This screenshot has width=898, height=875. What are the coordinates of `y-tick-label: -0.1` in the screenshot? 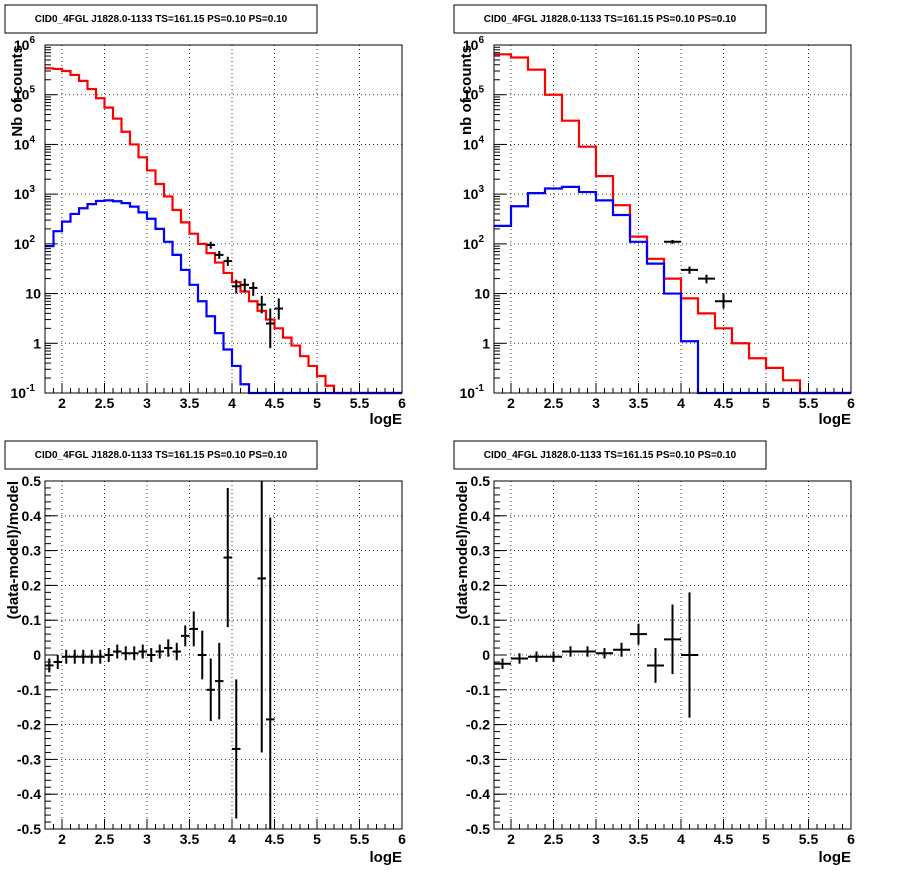 It's located at (29, 690).